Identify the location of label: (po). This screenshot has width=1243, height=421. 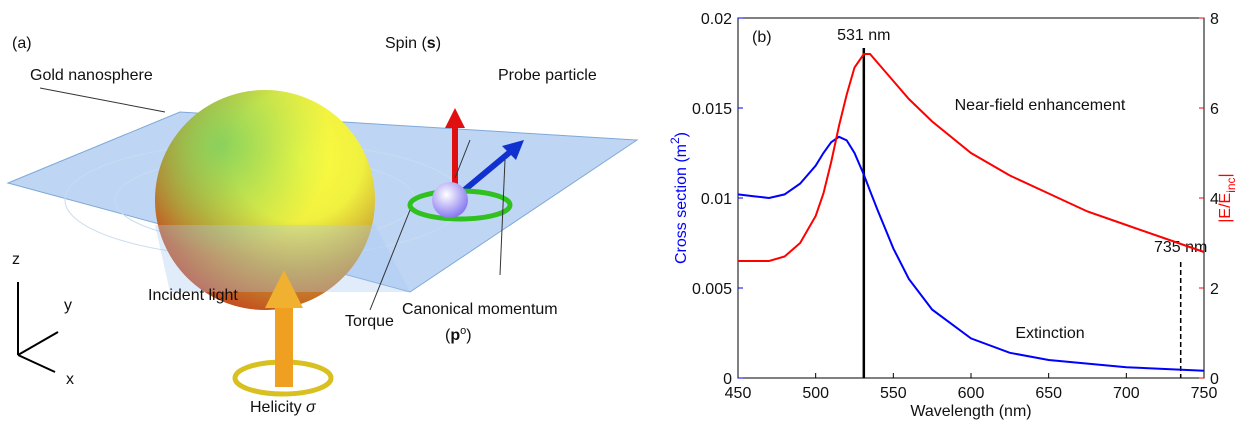
(458, 334).